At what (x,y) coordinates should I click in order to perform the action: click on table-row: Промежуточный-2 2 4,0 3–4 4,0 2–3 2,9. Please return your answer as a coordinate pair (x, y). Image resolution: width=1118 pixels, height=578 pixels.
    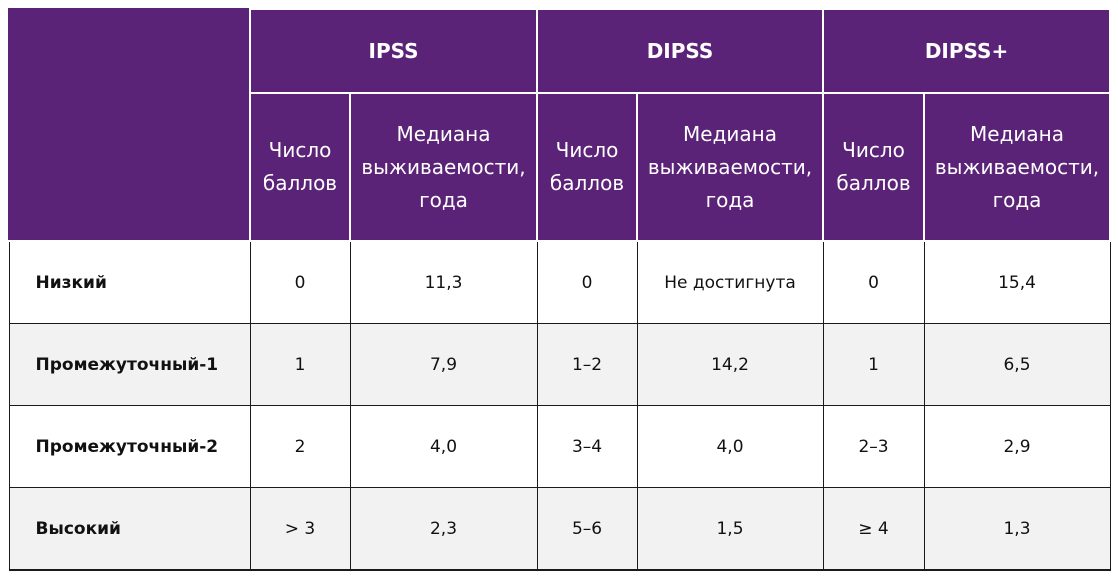
    Looking at the image, I should click on (559, 446).